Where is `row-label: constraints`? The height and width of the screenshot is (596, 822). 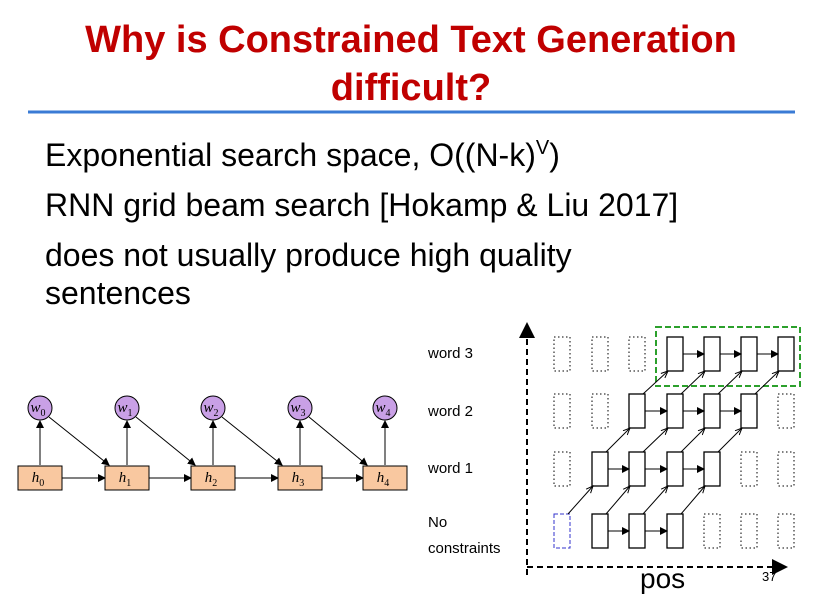 row-label: constraints is located at coordinates (464, 548).